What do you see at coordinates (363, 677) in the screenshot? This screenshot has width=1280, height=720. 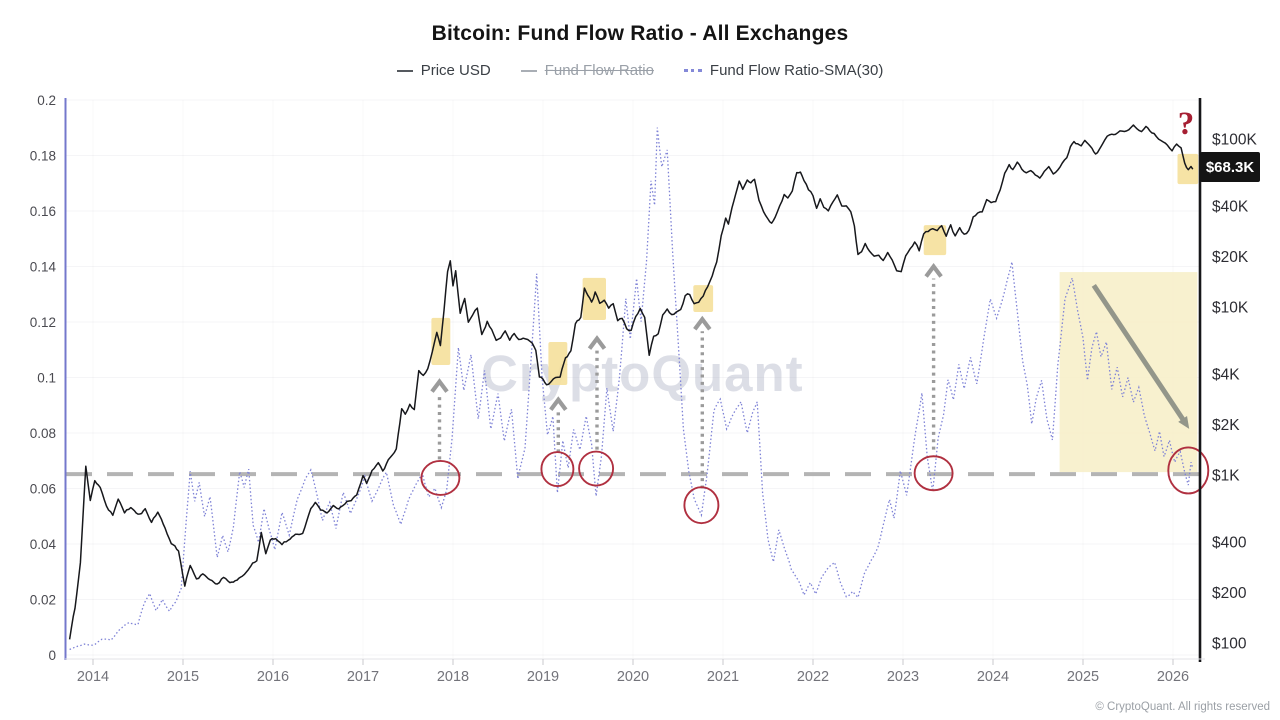 I see `svg-text: 2017` at bounding box center [363, 677].